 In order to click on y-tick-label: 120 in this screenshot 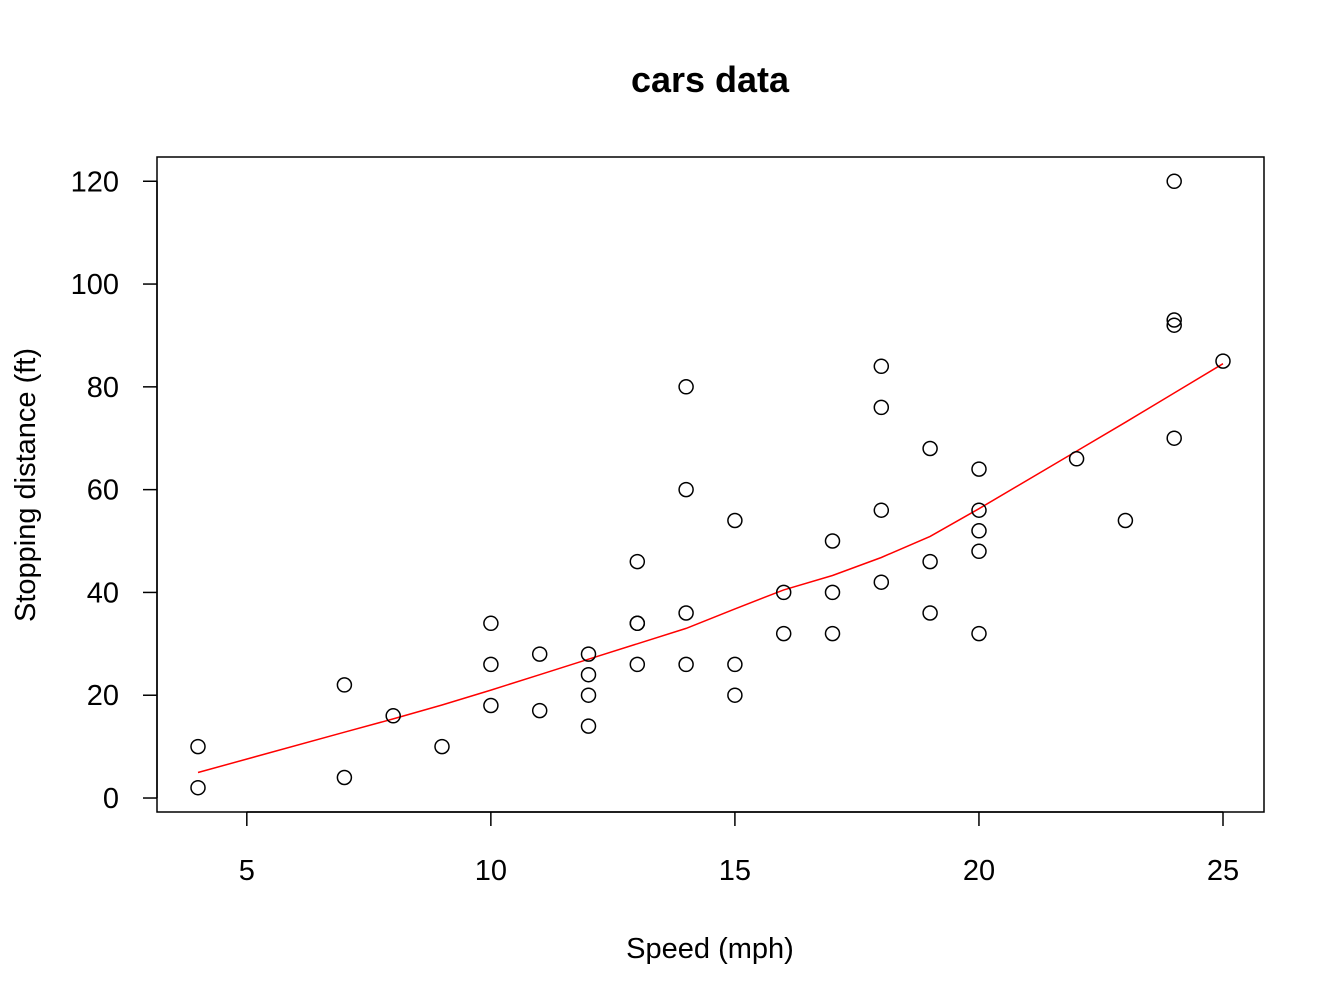, I will do `click(95, 182)`.